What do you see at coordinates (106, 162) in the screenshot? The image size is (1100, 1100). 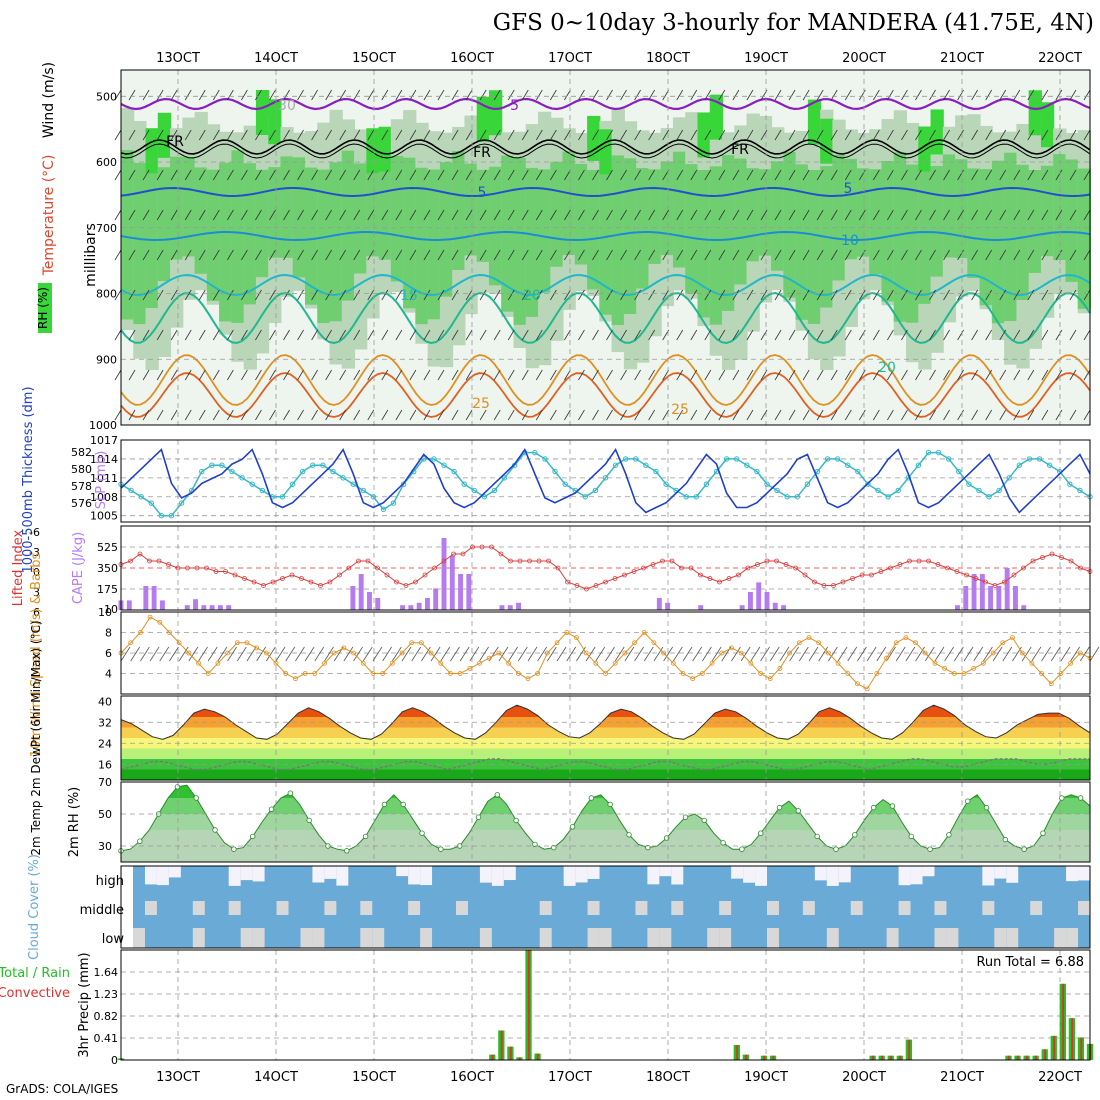 I see `pressure-tick-label: 600` at bounding box center [106, 162].